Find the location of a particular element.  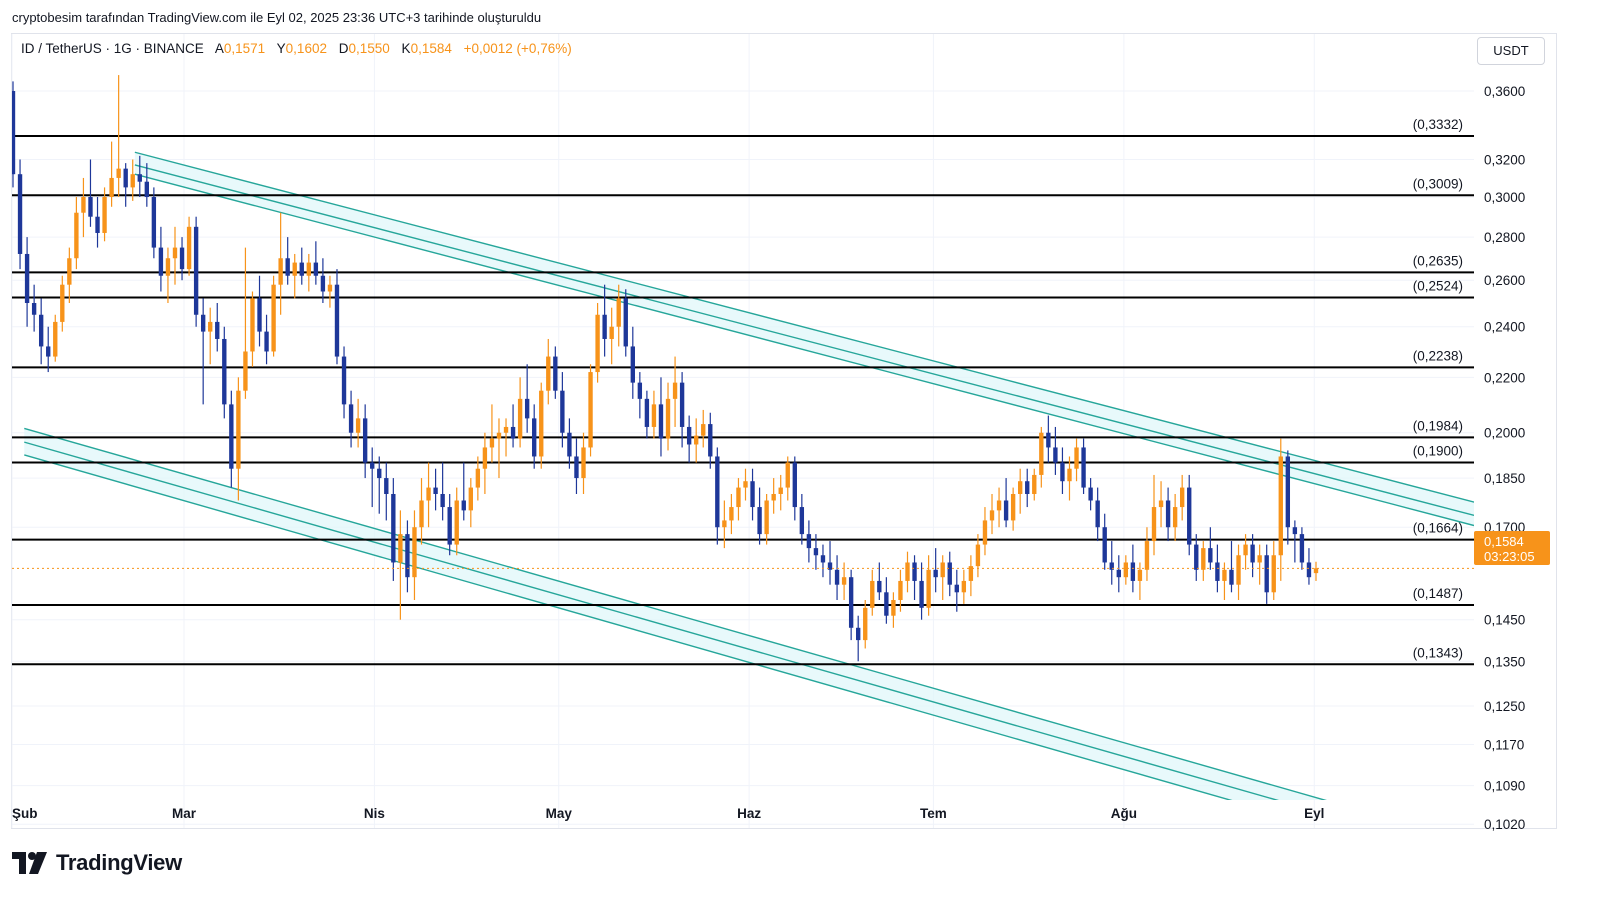

y-tick-label: 0,2600 is located at coordinates (1504, 280).